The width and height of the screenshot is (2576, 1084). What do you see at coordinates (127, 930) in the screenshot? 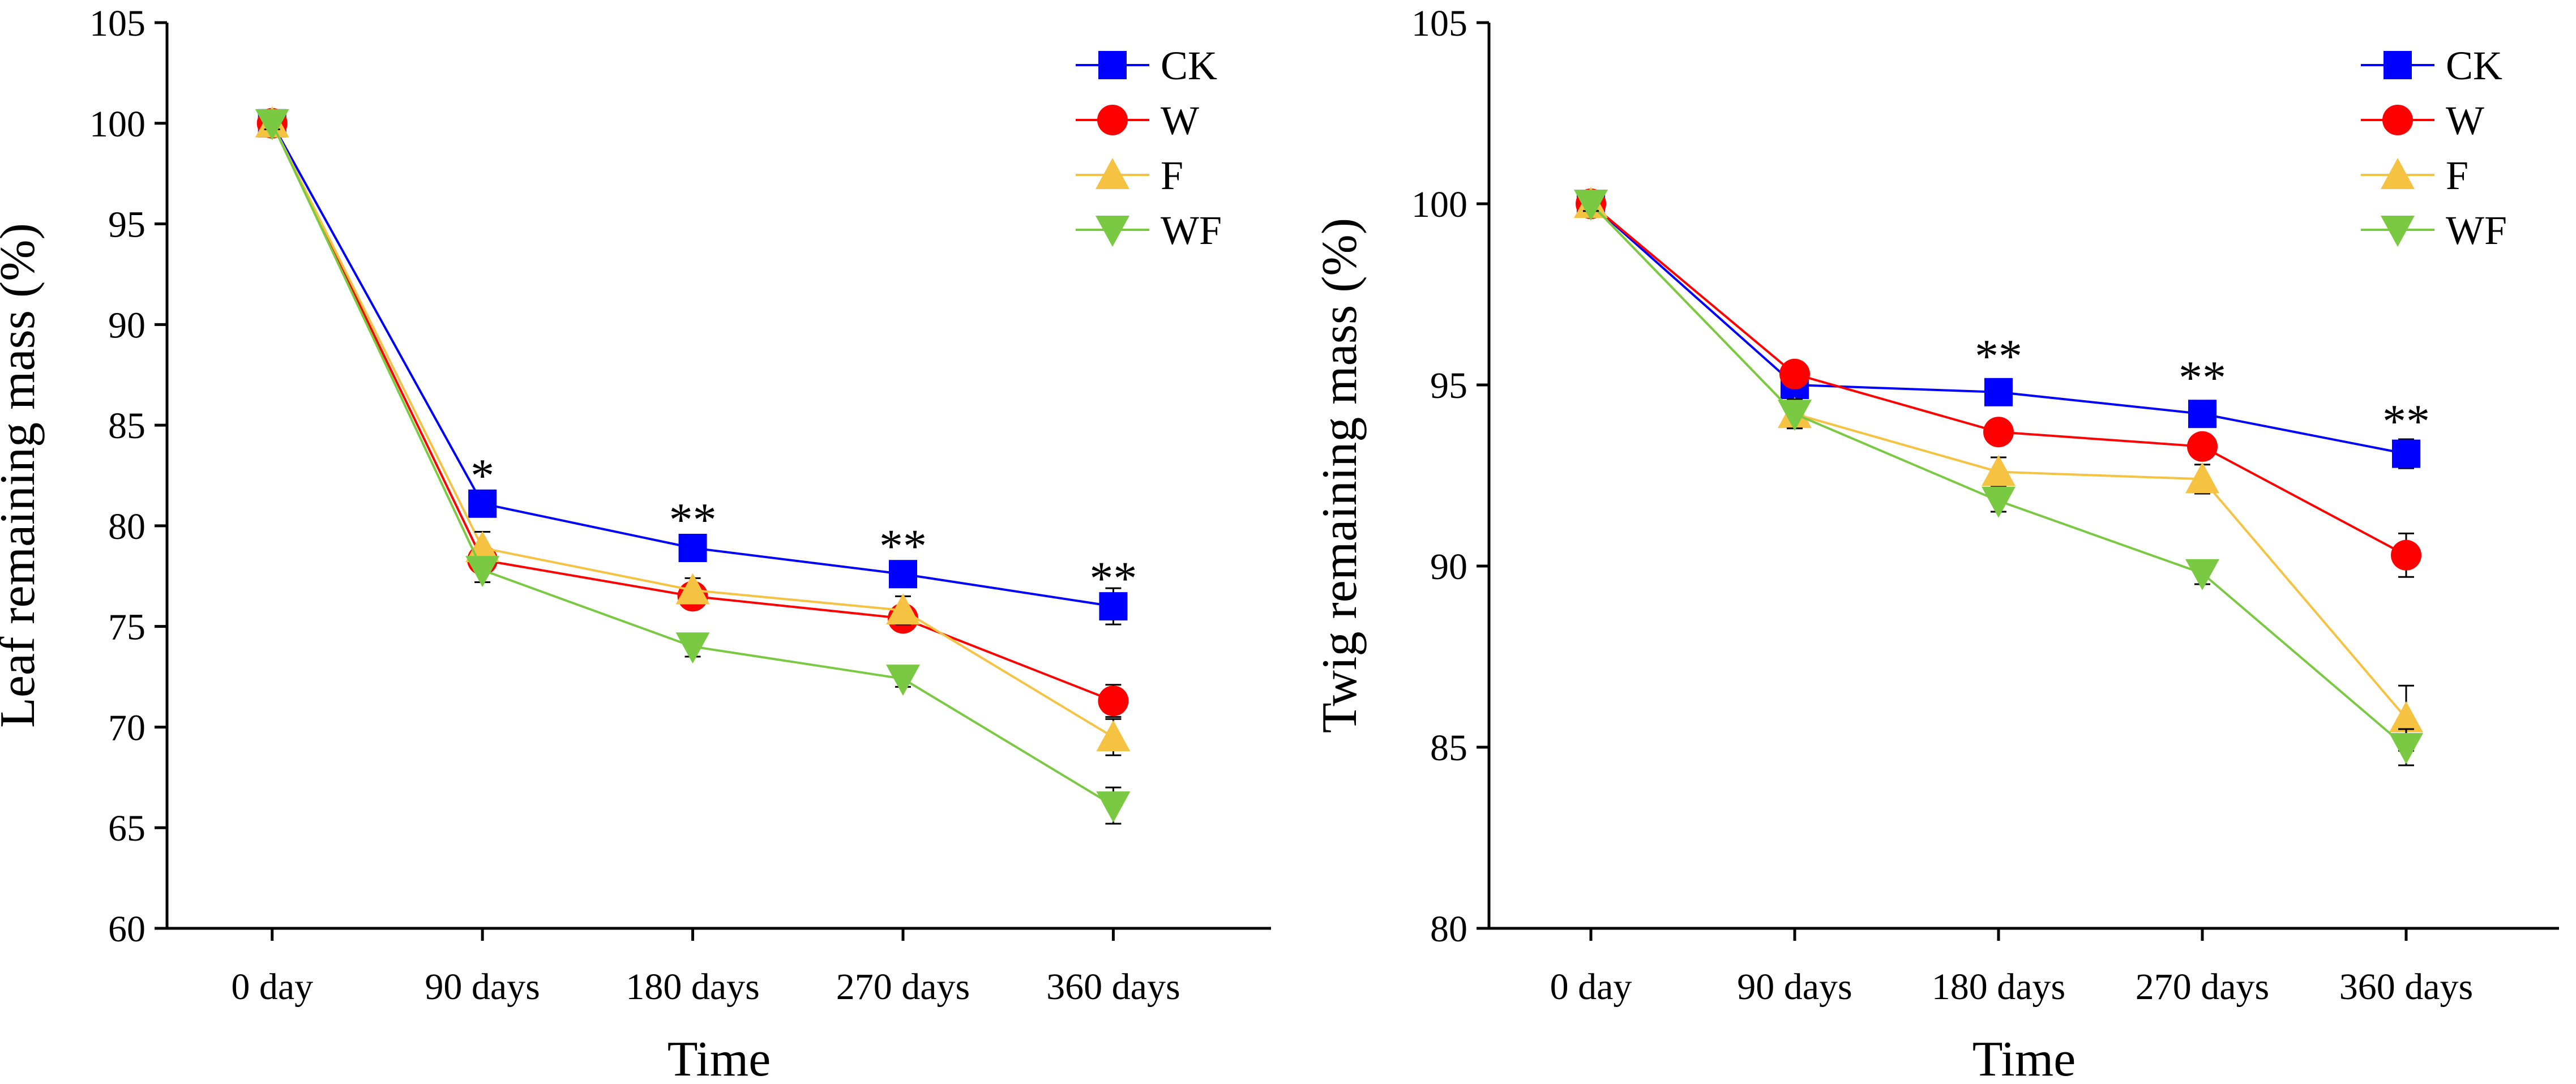
I see `y-tick-label: 60` at bounding box center [127, 930].